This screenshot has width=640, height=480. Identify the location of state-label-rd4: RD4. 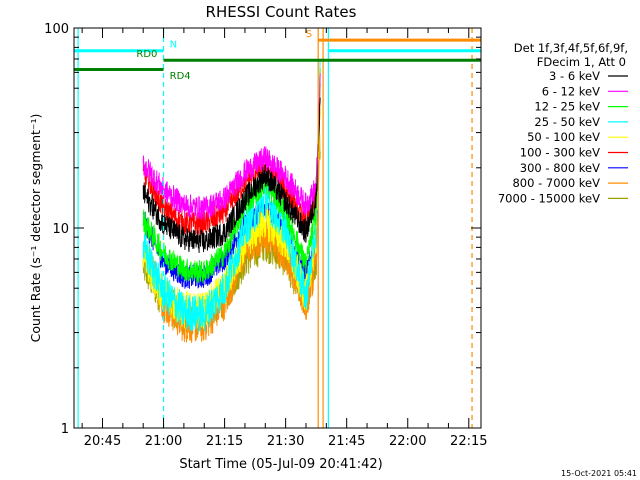
(180, 76).